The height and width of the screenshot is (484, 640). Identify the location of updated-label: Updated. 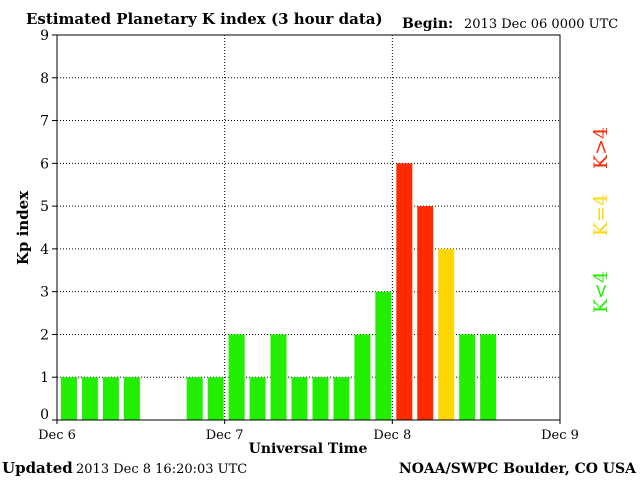
(37, 468).